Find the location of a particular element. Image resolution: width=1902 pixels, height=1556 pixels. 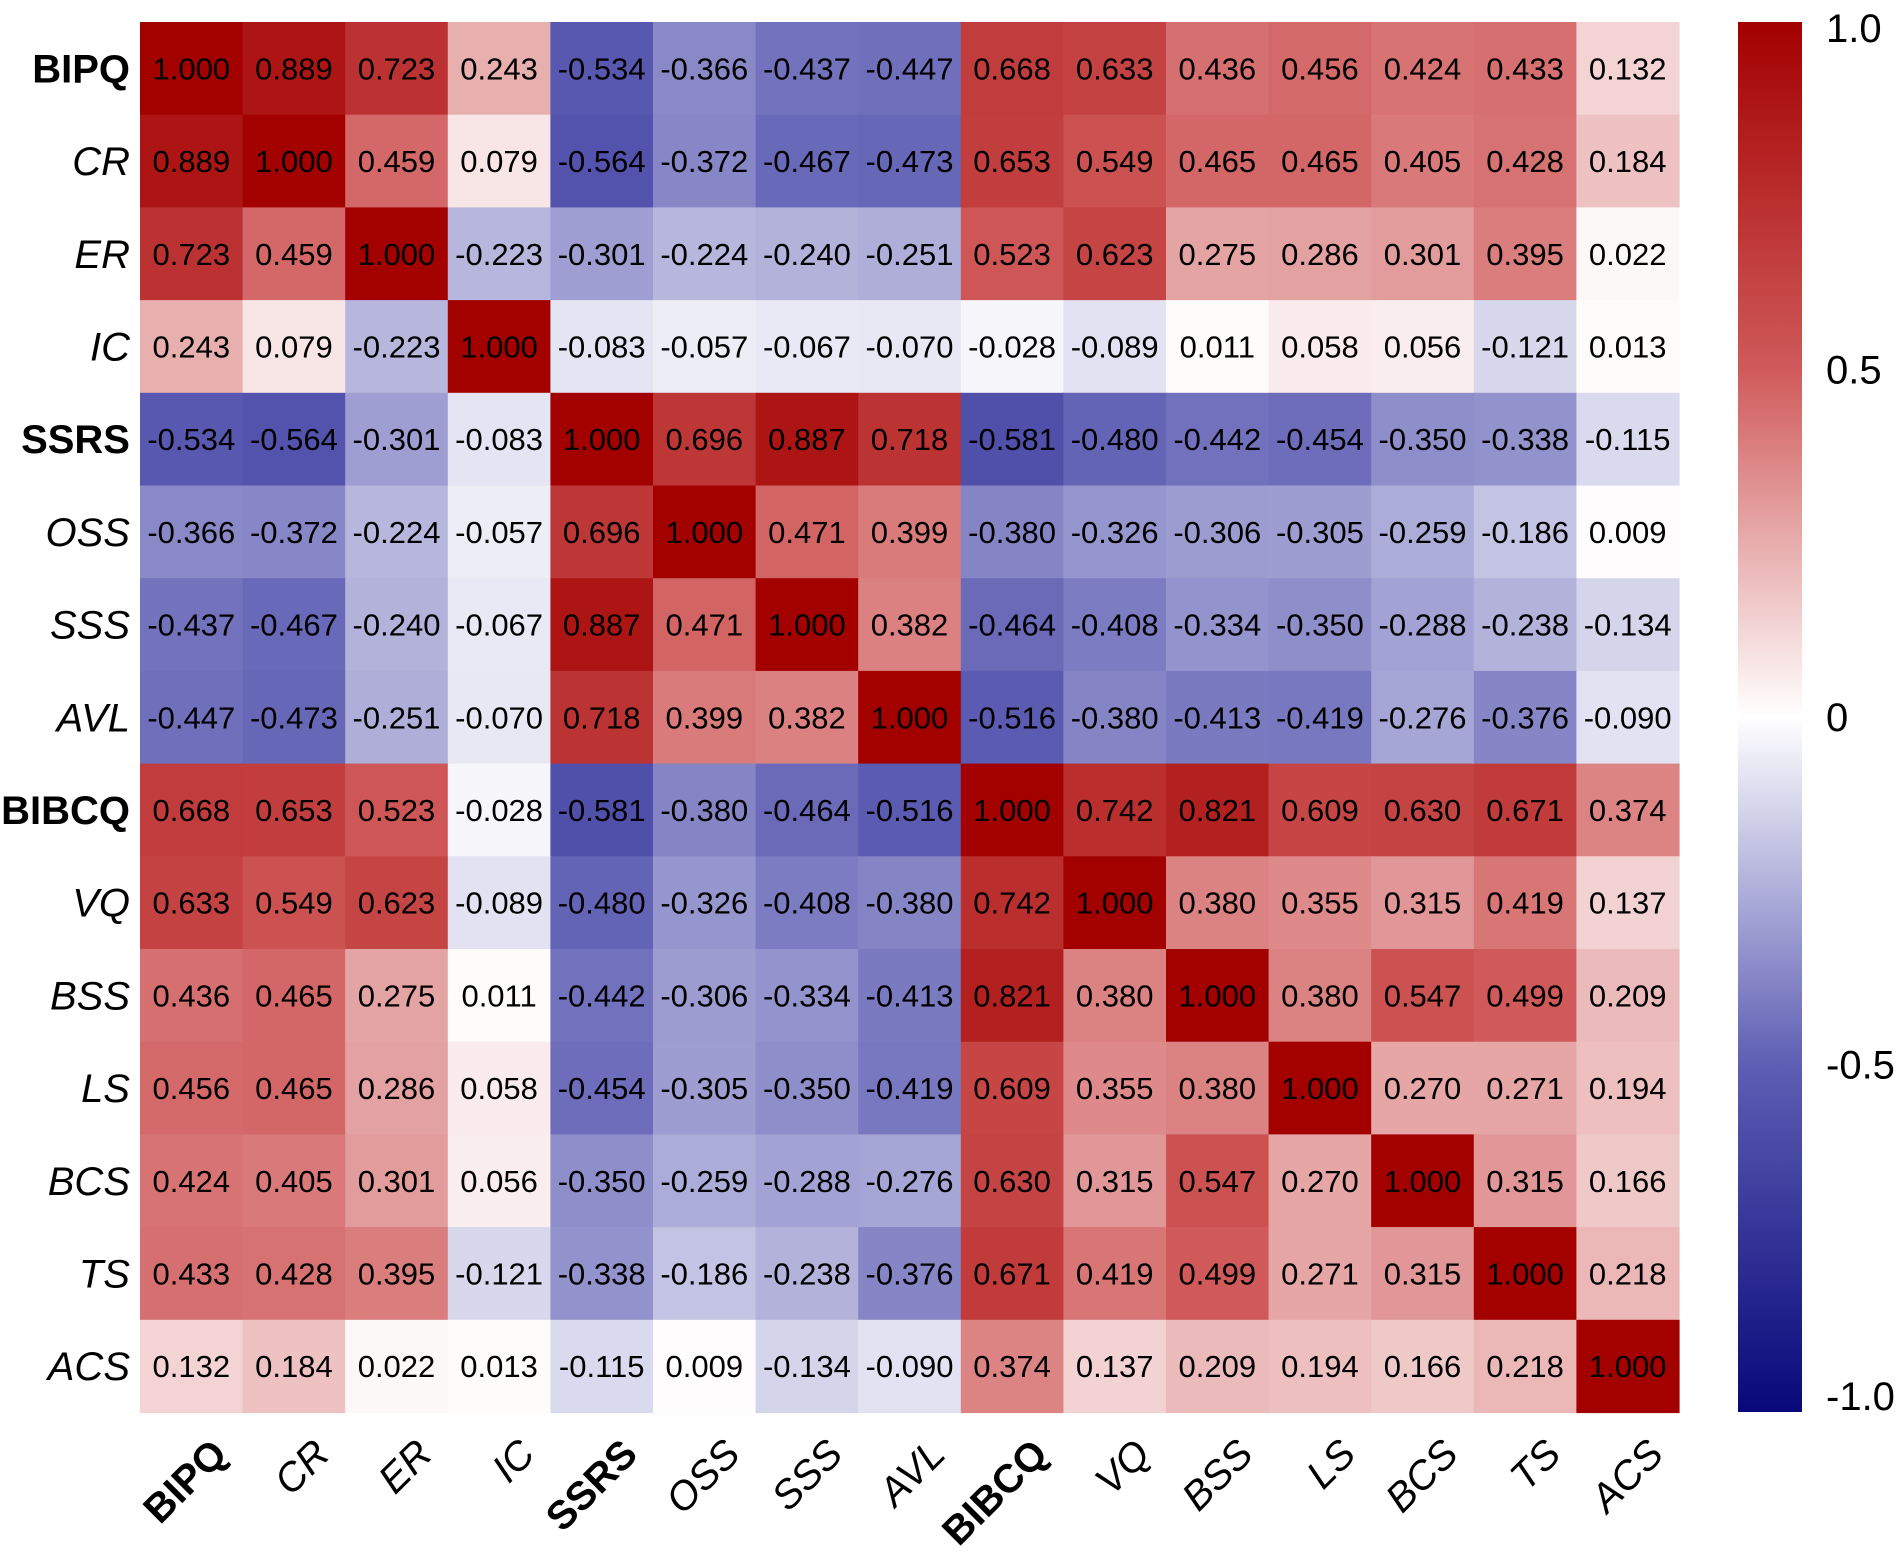

cell-LS-BIBCQ is located at coordinates (1012, 1088).